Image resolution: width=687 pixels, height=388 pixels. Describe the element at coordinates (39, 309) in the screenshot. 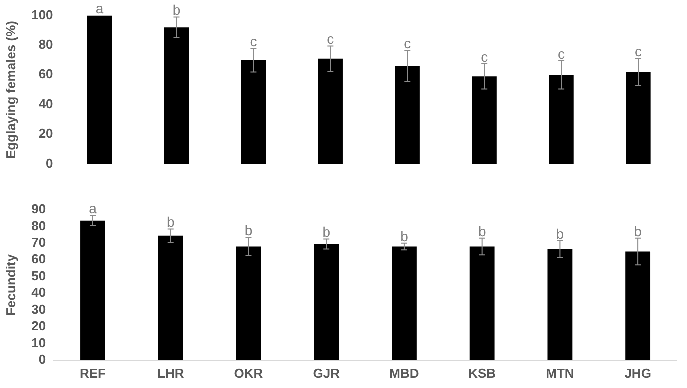

I see `y-tick-label: 30` at that location.